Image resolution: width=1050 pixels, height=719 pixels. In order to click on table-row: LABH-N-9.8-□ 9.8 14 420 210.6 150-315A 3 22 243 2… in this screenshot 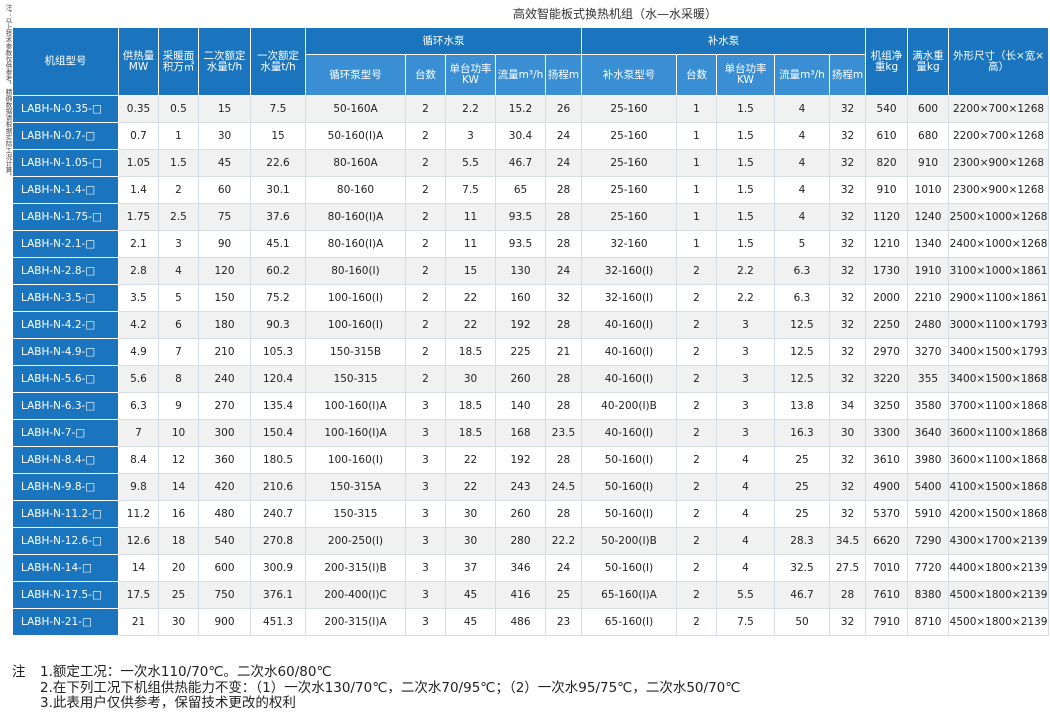, I will do `click(531, 487)`.